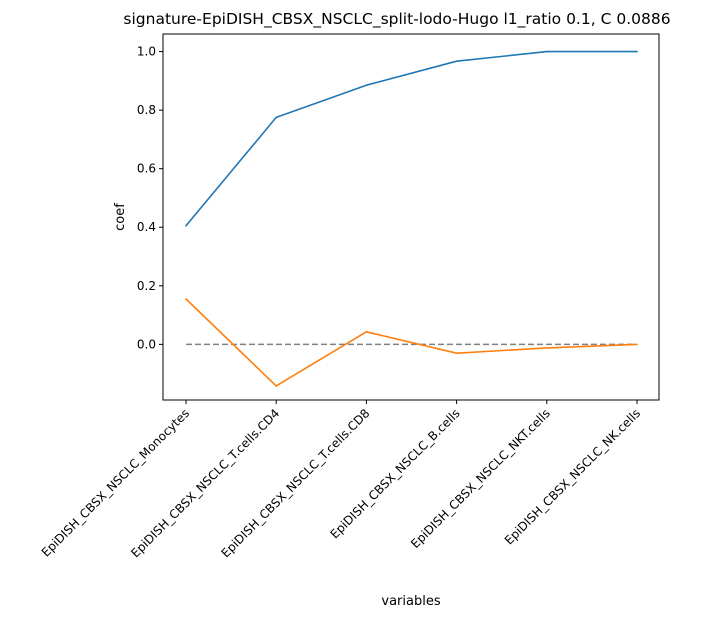 The width and height of the screenshot is (714, 618). I want to click on y-axis-title: coef, so click(120, 217).